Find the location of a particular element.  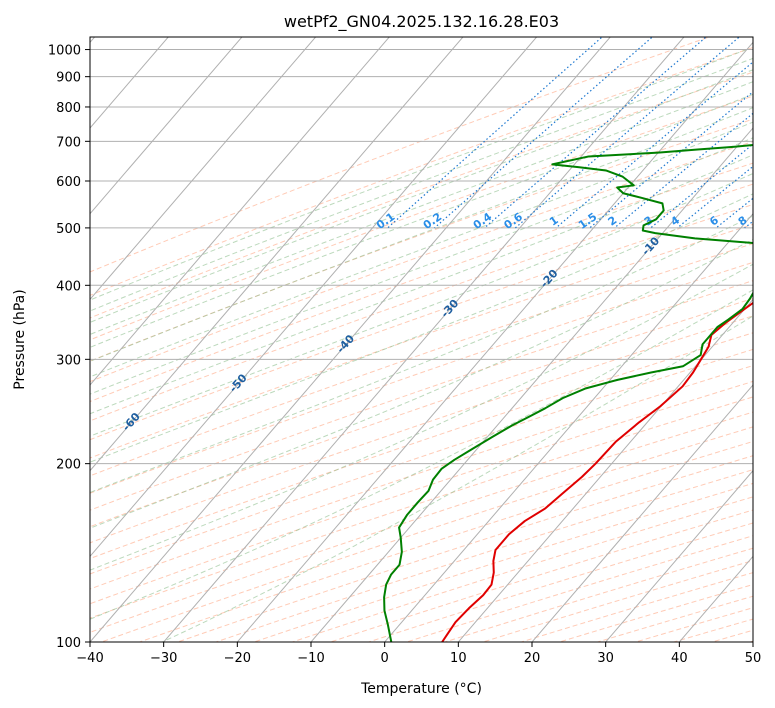

x-tick-label: −30 is located at coordinates (163, 658).